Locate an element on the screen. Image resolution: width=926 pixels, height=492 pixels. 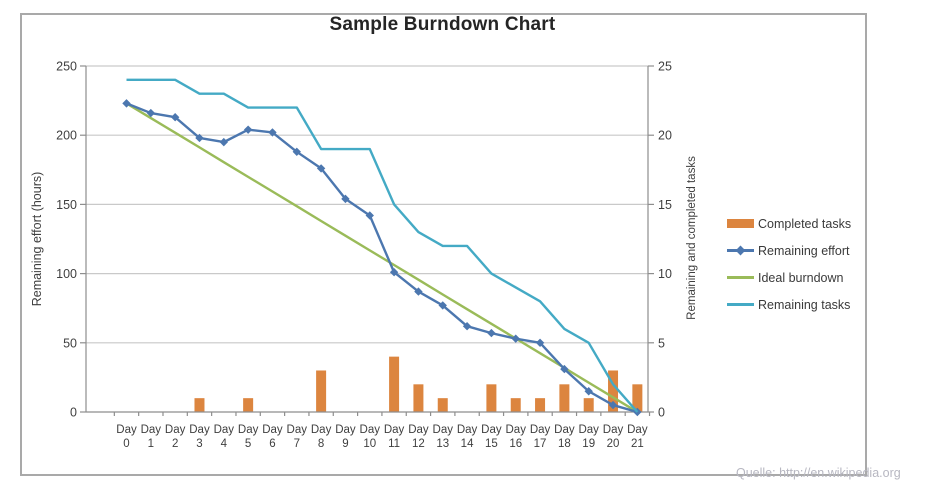
y-tick-label-right: 0 is located at coordinates (661, 413).